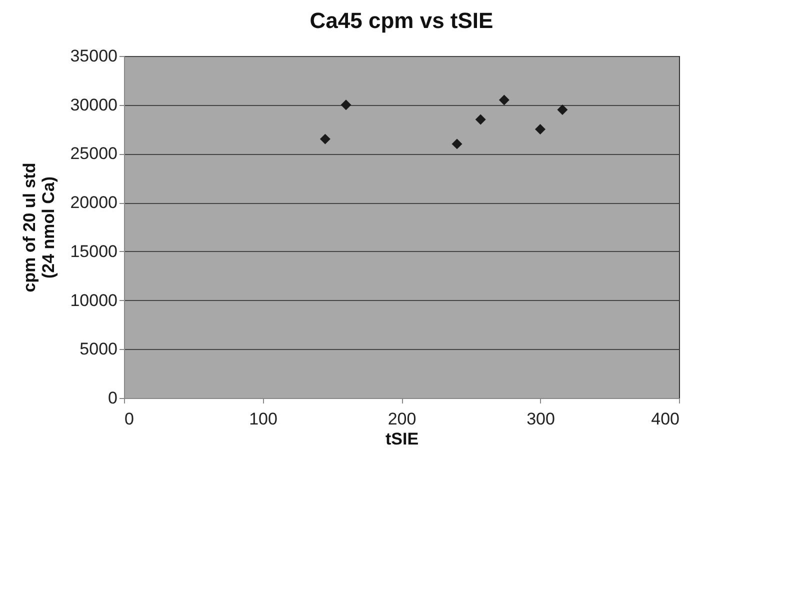 The height and width of the screenshot is (590, 803). Describe the element at coordinates (39, 227) in the screenshot. I see `y-axis-title: cpm of 20 ul std (24 nmol Ca)` at that location.